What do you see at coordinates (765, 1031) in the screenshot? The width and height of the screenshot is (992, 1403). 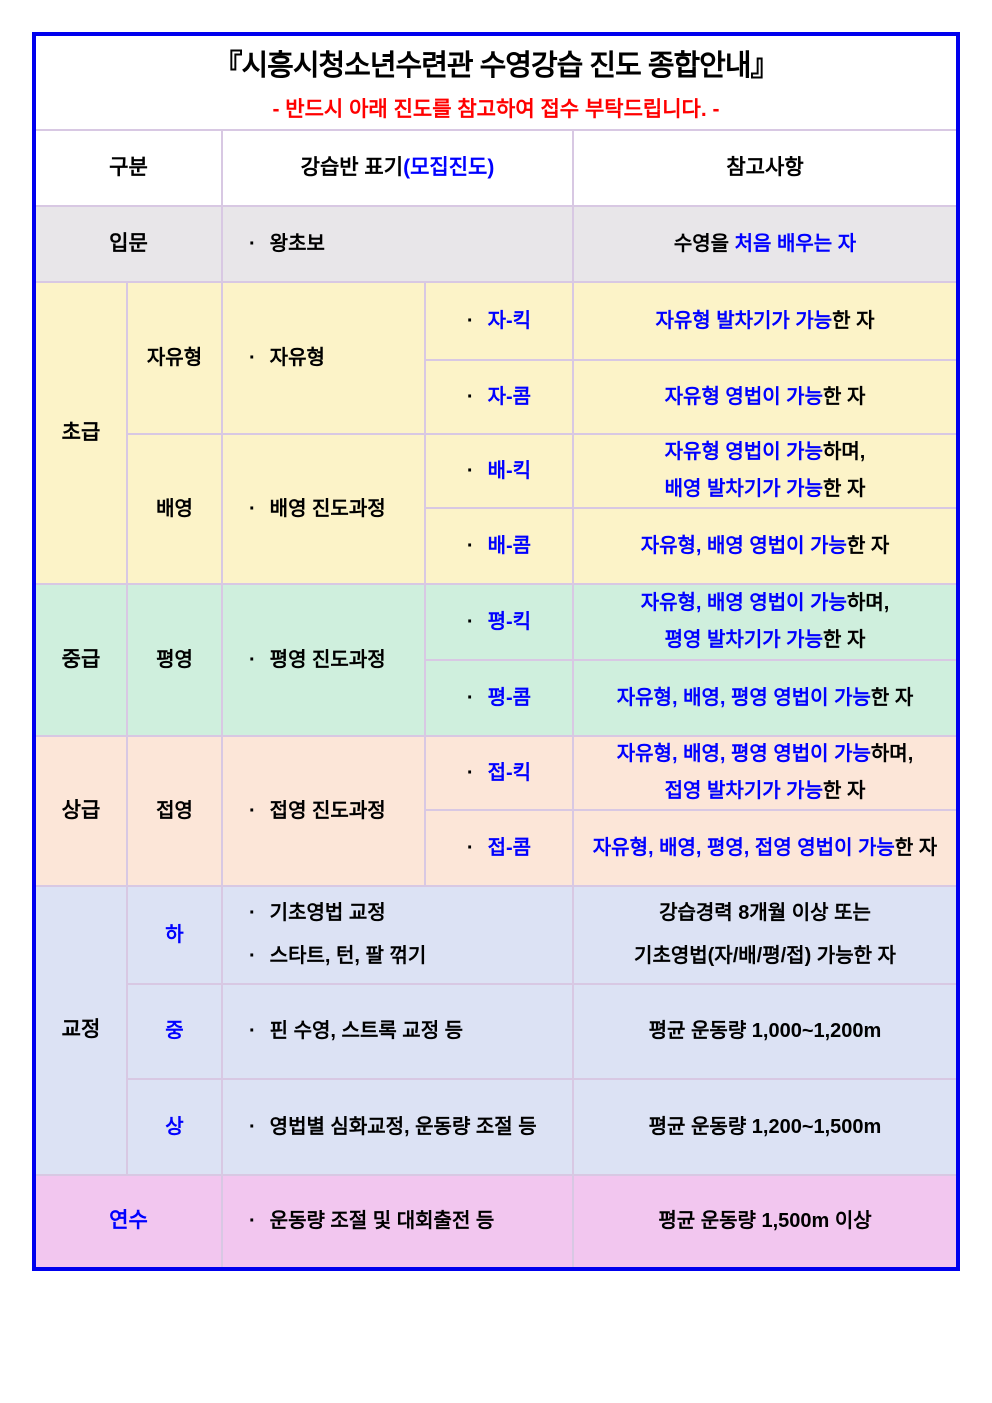 I see `cell-remark-mid: 평균 운동량 1,000~1,200m` at bounding box center [765, 1031].